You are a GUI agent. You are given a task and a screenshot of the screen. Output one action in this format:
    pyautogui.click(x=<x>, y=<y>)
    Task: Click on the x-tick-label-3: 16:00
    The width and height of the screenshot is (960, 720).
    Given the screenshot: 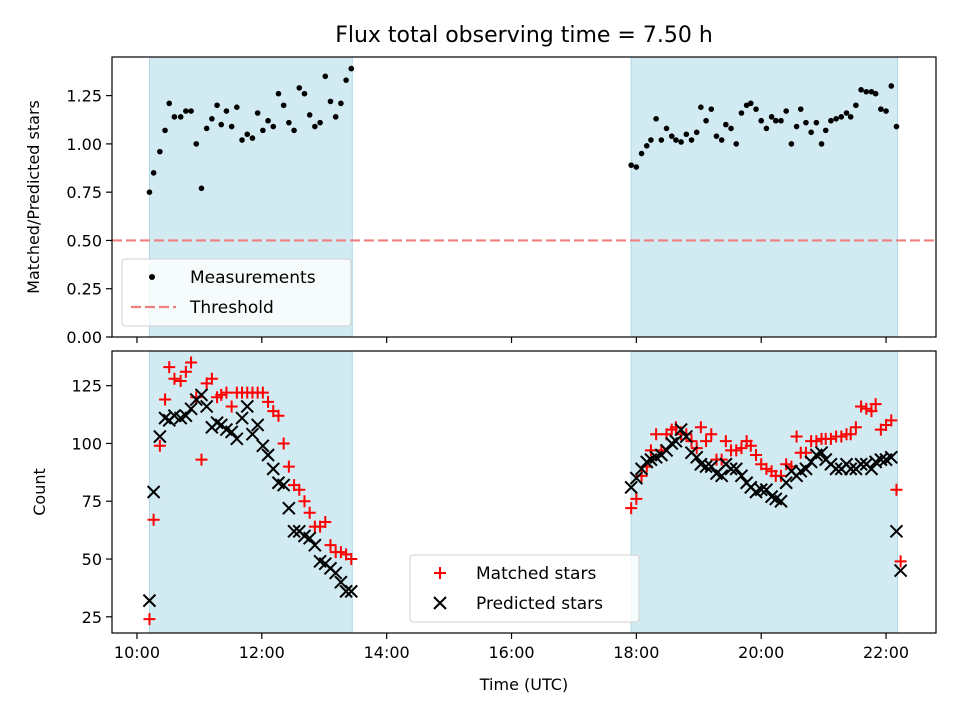 What is the action you would take?
    pyautogui.click(x=511, y=652)
    